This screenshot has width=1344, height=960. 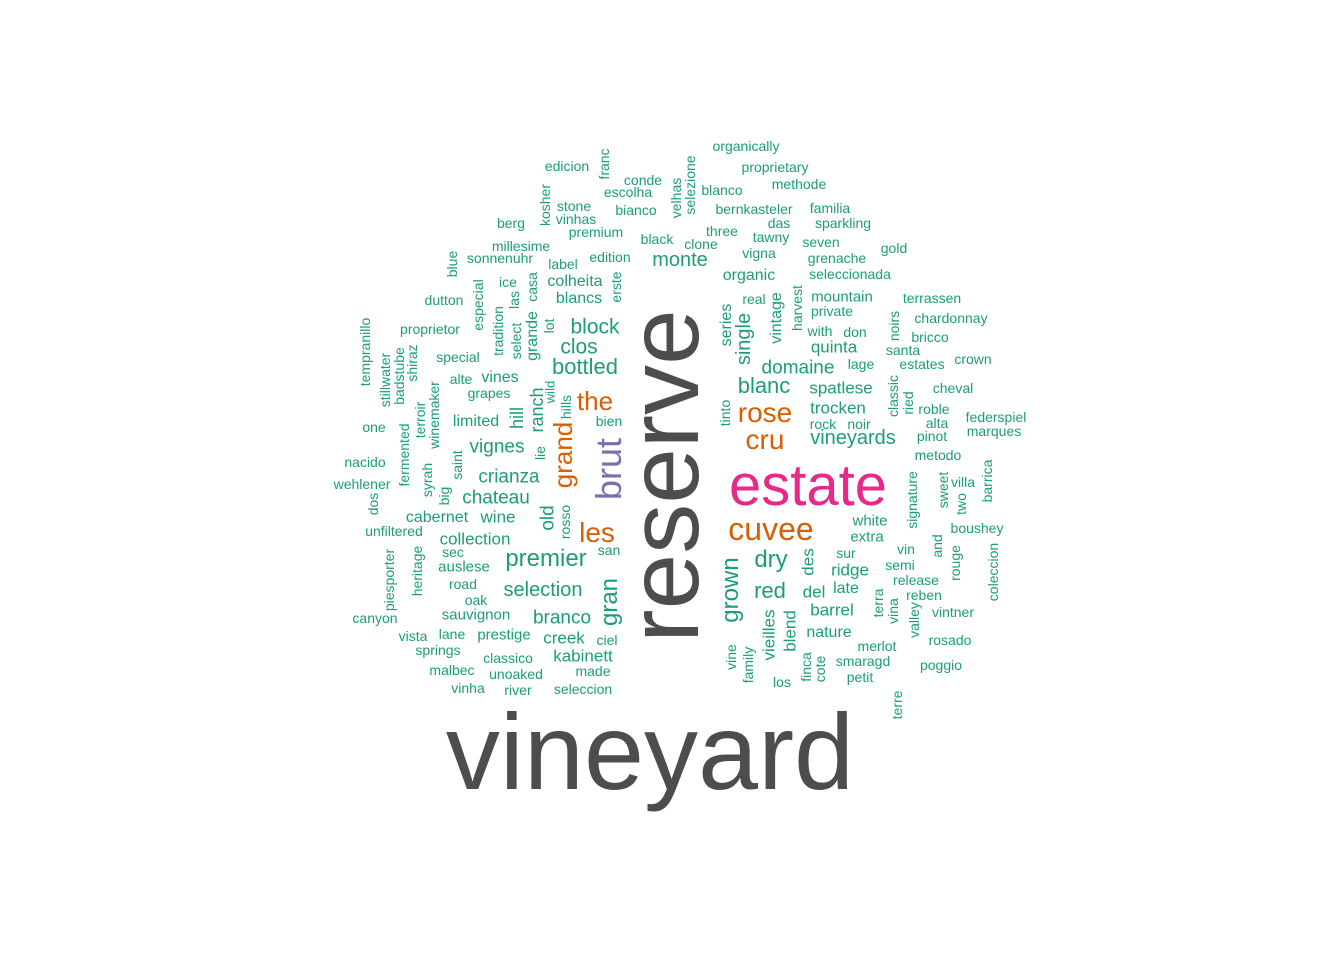 I want to click on word-unfiltered: unfiltered, so click(x=394, y=531).